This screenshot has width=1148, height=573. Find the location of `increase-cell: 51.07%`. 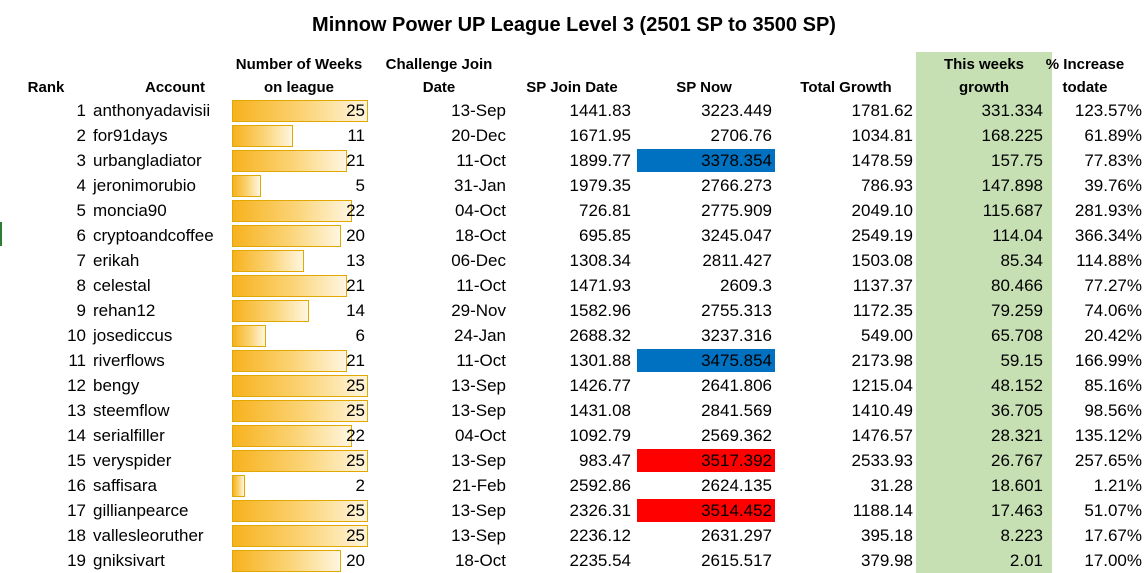

increase-cell: 51.07% is located at coordinates (1113, 510).